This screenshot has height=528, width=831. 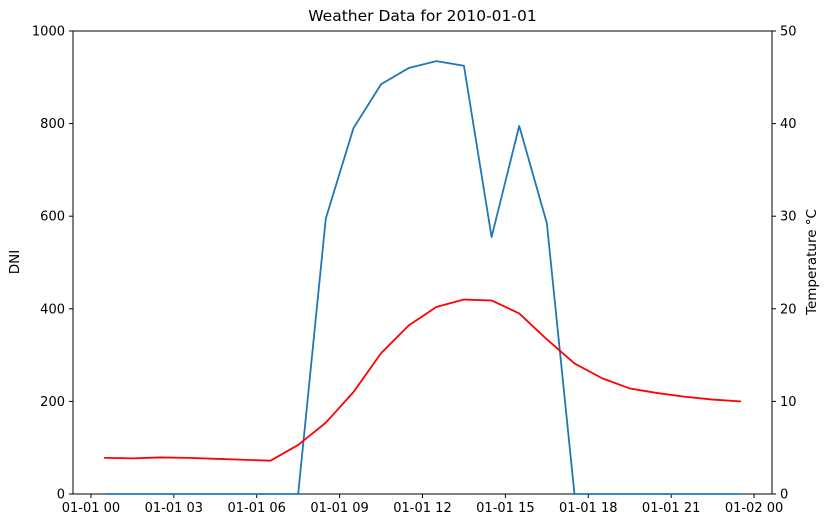 I want to click on right-y-tick-label: 30, so click(x=788, y=217).